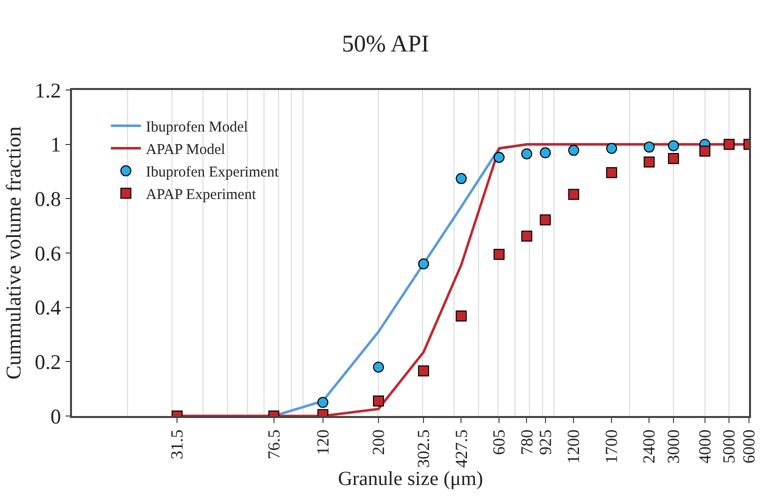 The image size is (771, 498). What do you see at coordinates (729, 447) in the screenshot?
I see `x-tick-label: 5000` at bounding box center [729, 447].